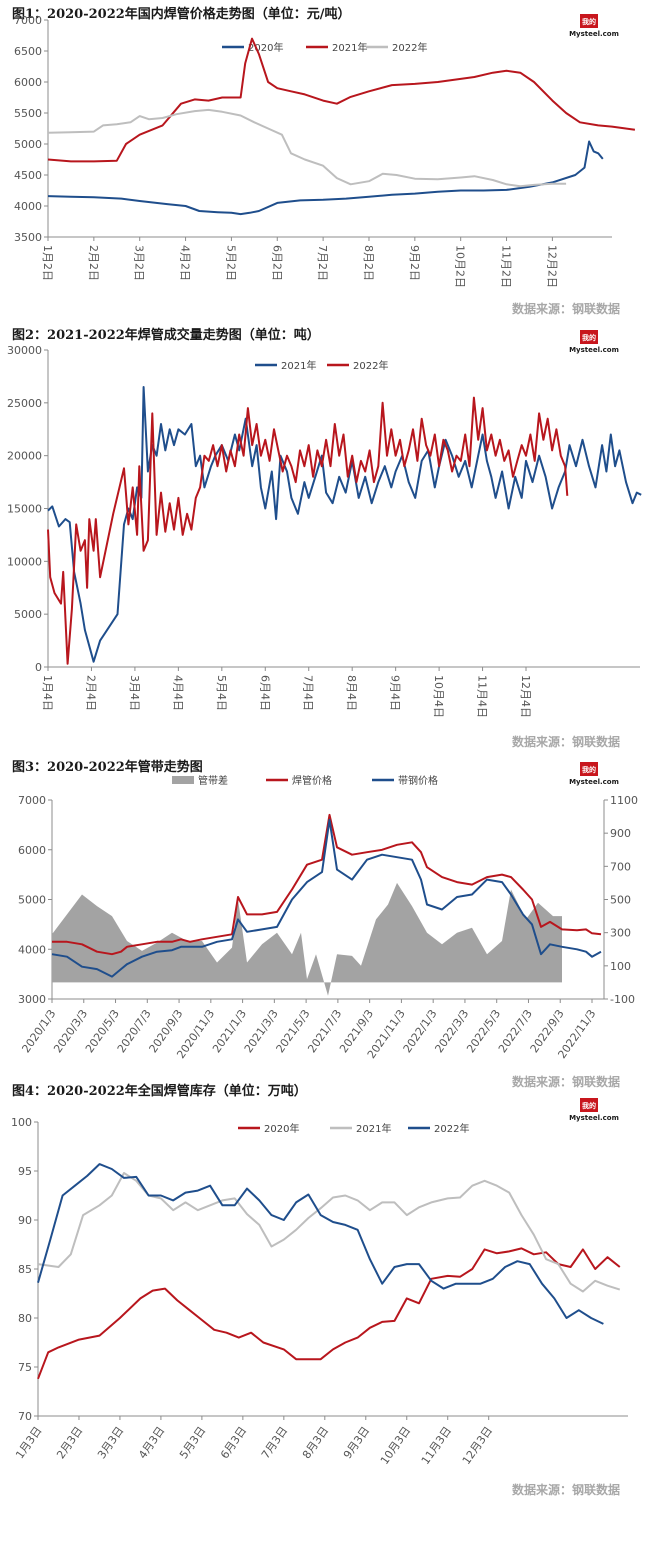 The width and height of the screenshot is (661, 1548). Describe the element at coordinates (28, 51) in the screenshot. I see `y-tick-label: 6500` at that location.